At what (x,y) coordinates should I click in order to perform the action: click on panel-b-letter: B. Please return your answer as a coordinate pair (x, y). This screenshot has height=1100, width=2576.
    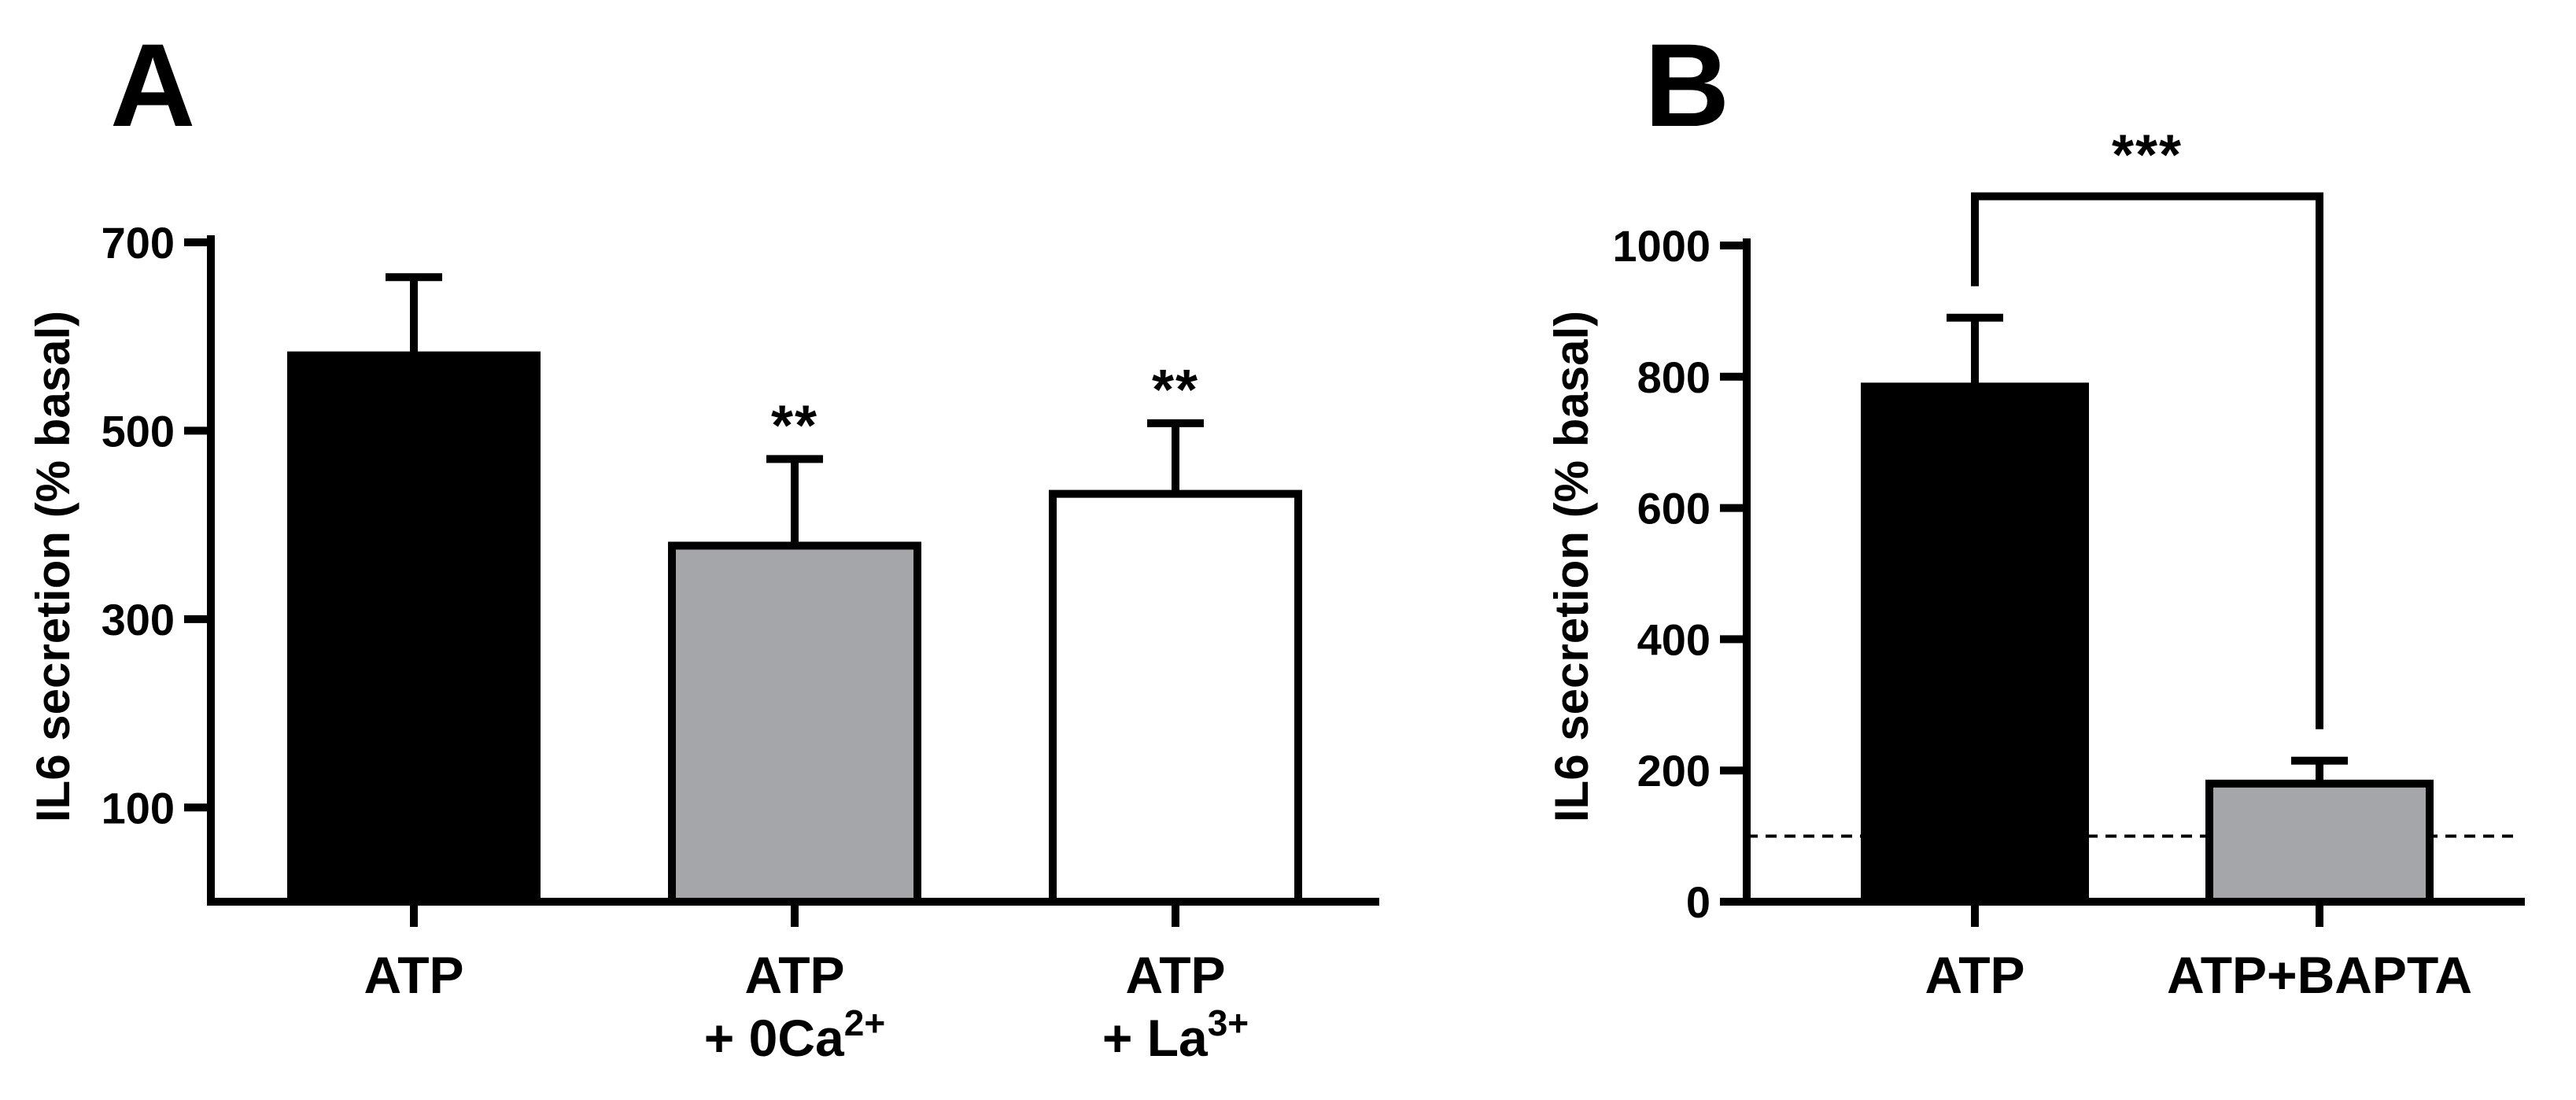
    Looking at the image, I should click on (1686, 85).